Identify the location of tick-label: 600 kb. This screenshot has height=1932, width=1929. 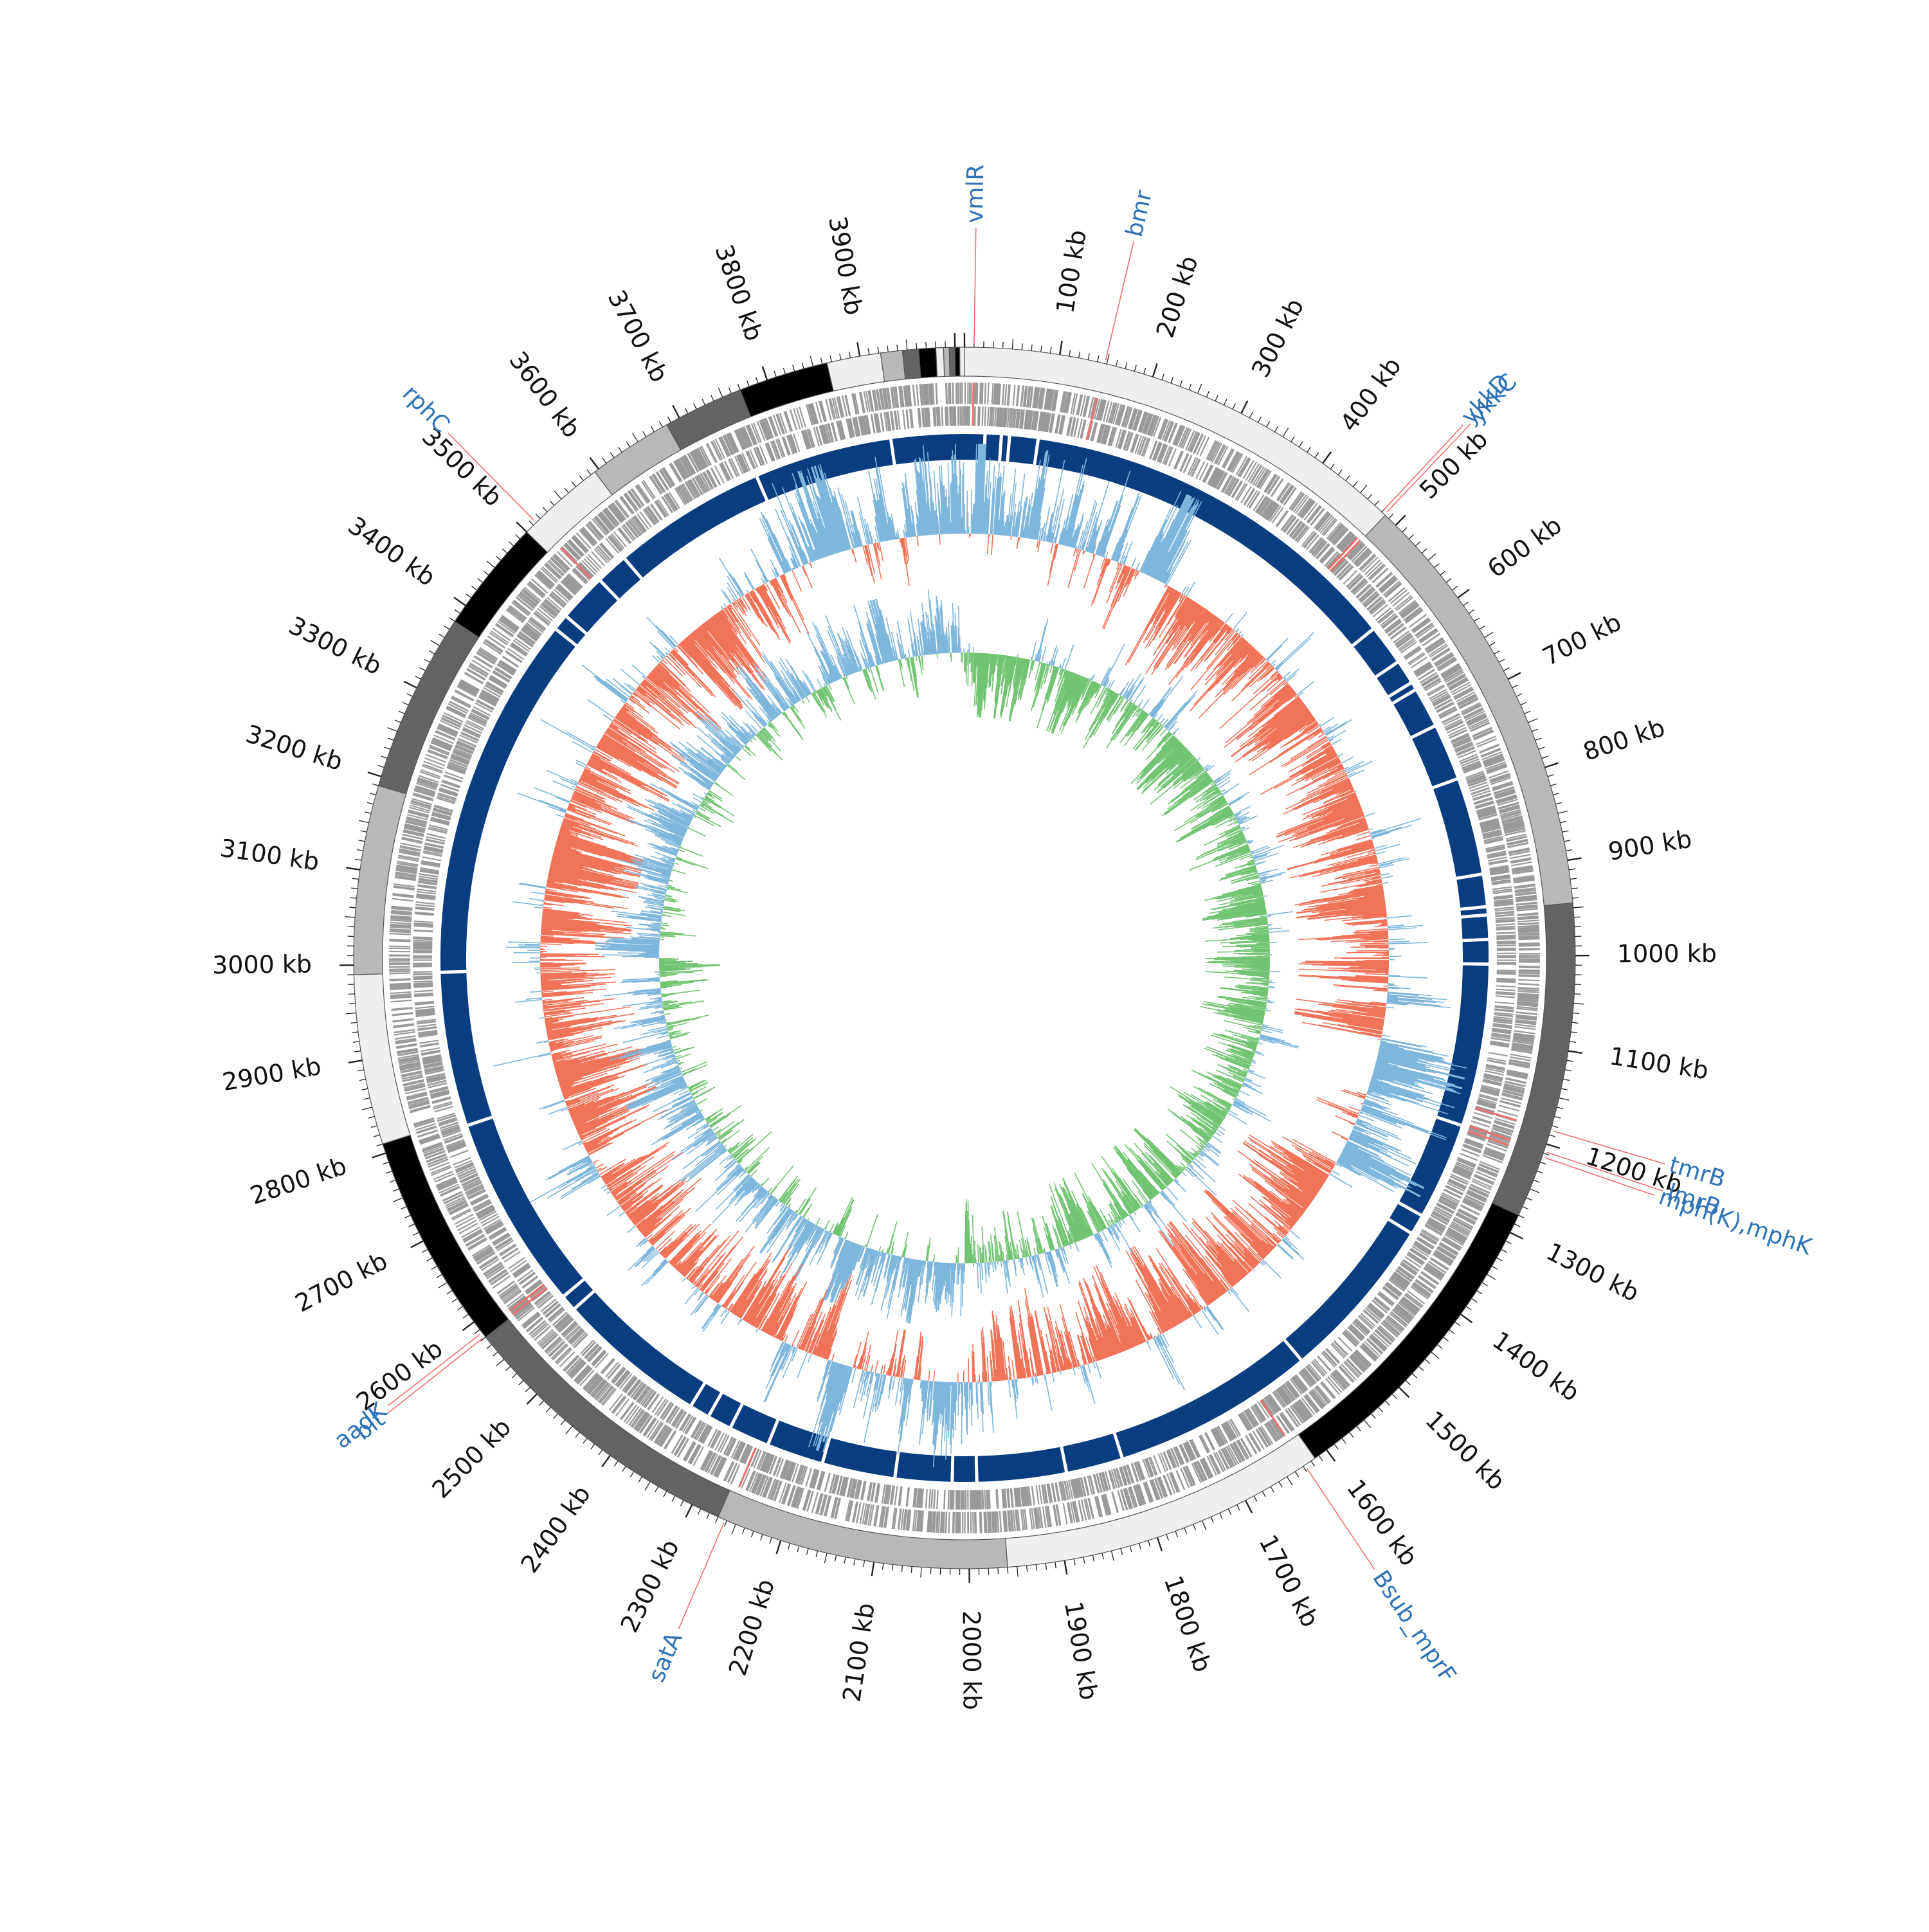
(1524, 547).